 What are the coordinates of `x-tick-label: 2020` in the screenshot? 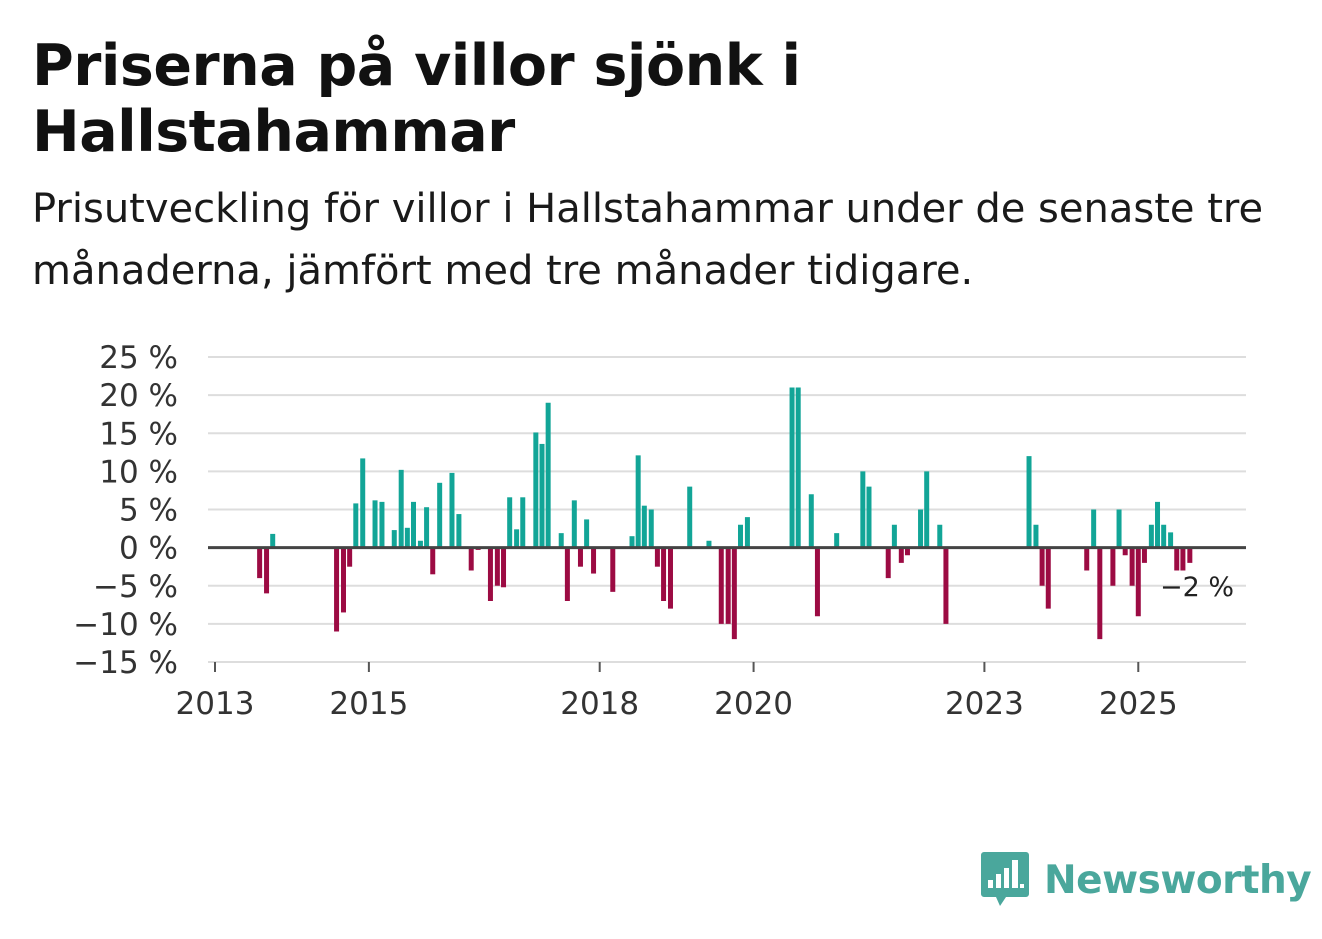 It's located at (753, 704).